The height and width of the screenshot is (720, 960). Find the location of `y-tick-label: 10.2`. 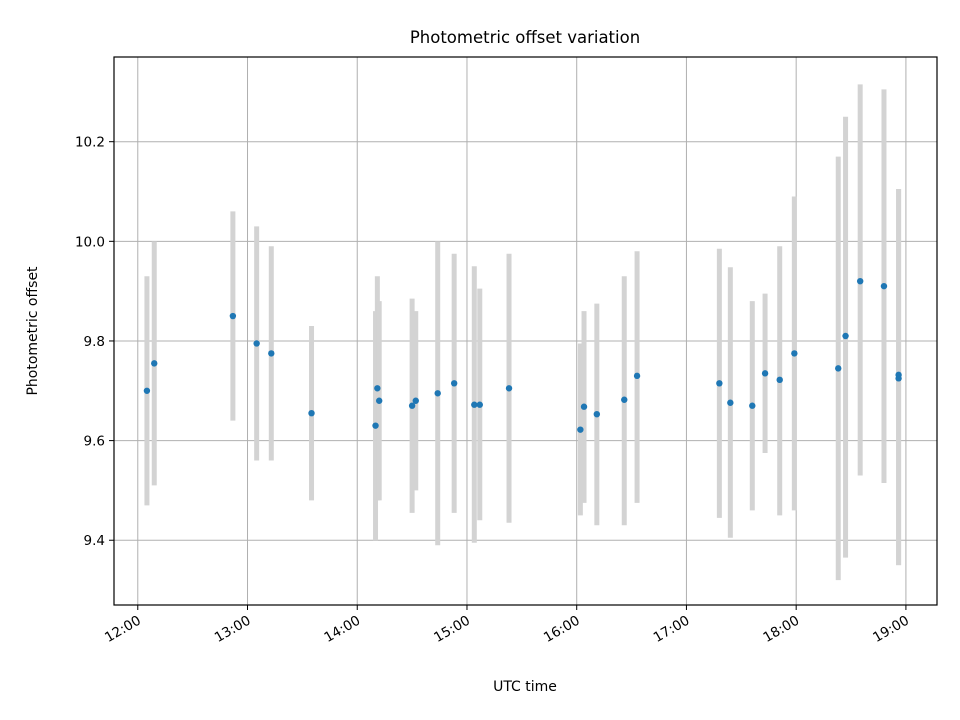

y-tick-label: 10.2 is located at coordinates (90, 143).